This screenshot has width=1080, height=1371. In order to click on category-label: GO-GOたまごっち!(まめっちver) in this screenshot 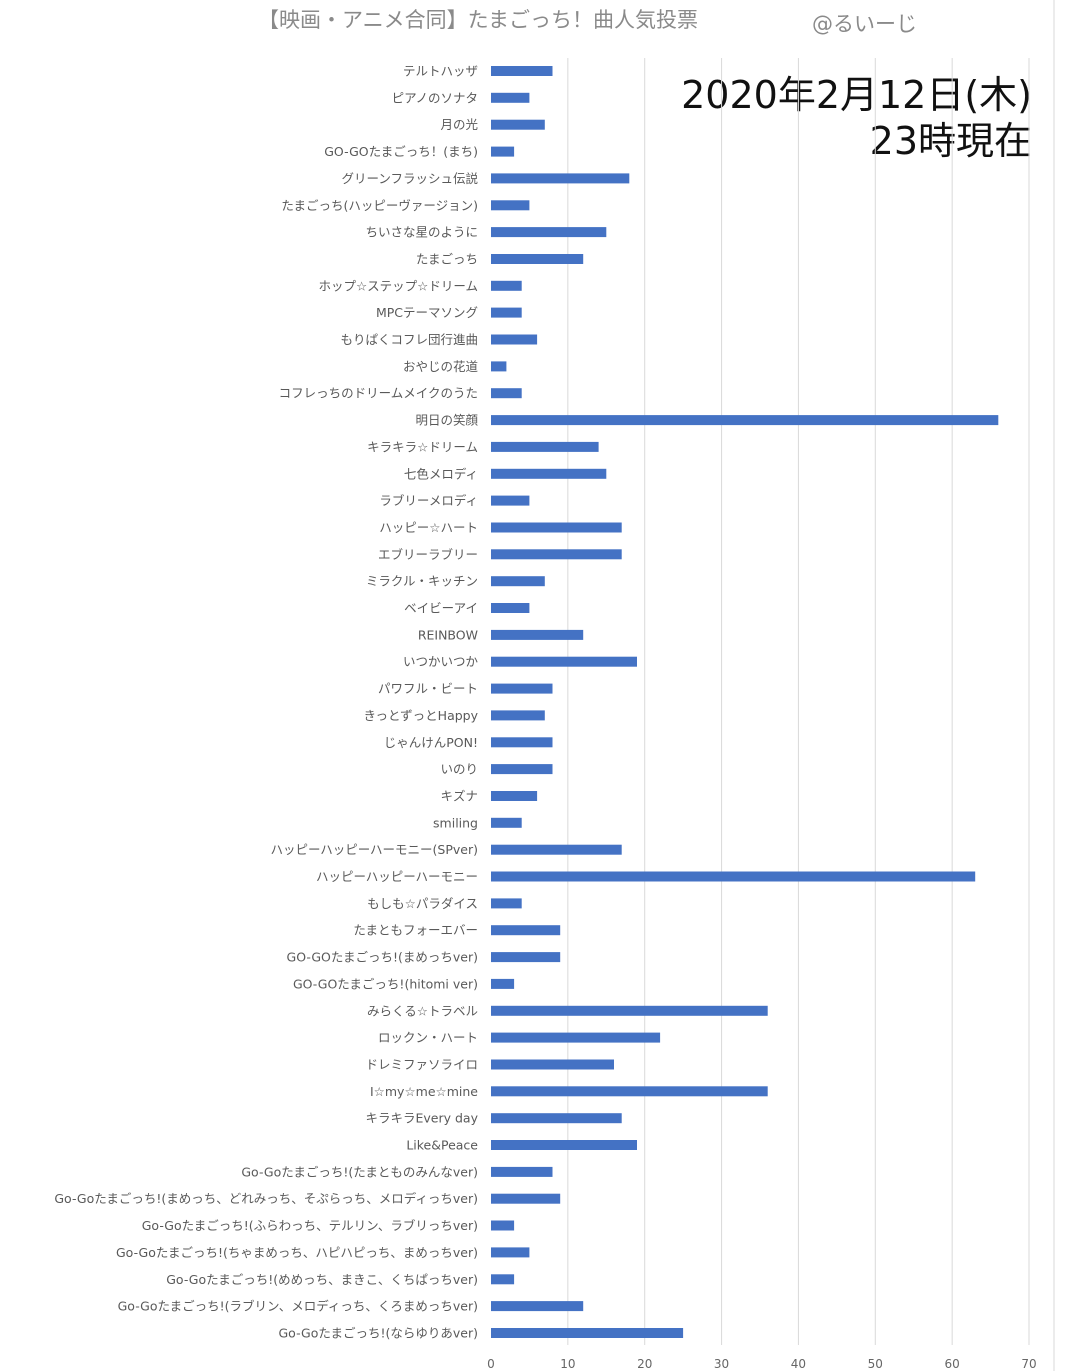, I will do `click(382, 957)`.